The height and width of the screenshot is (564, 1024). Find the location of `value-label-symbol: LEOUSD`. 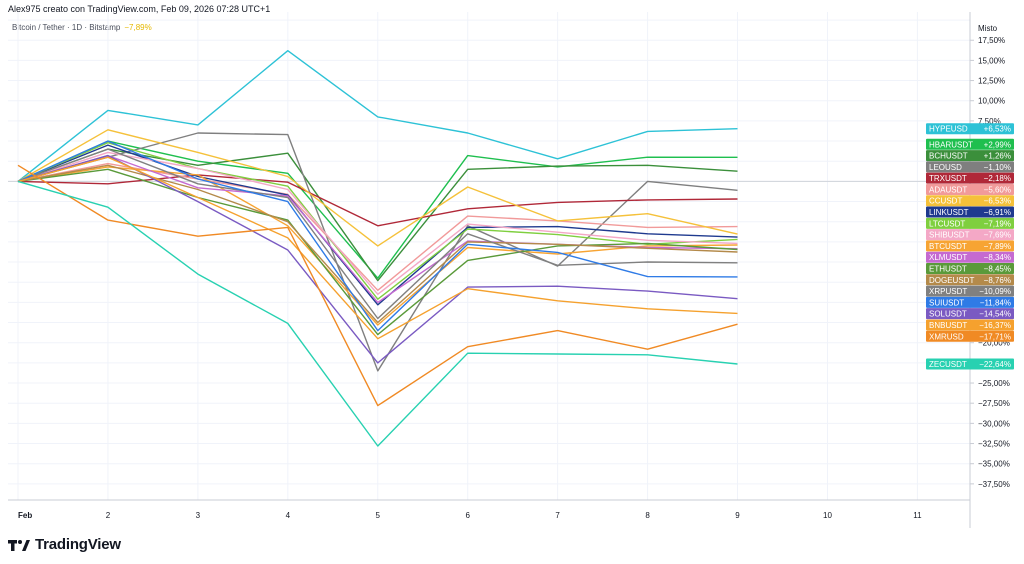

value-label-symbol: LEOUSD is located at coordinates (945, 167).